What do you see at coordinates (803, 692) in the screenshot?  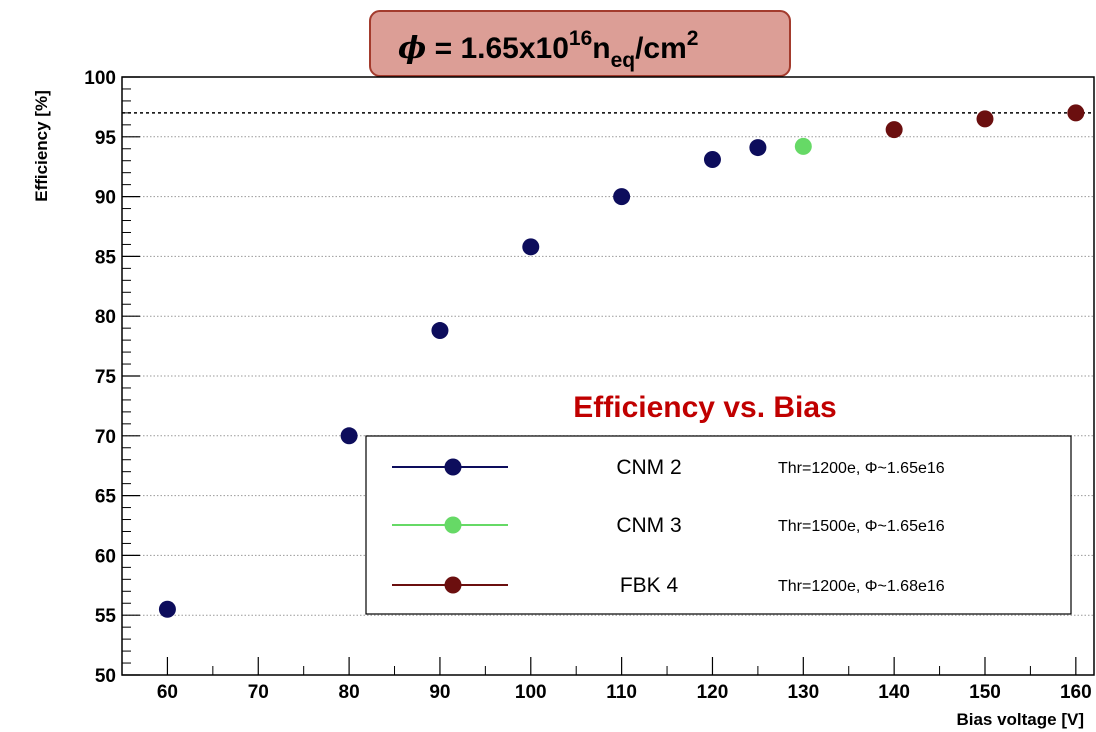 I see `x-tick-label: 130` at bounding box center [803, 692].